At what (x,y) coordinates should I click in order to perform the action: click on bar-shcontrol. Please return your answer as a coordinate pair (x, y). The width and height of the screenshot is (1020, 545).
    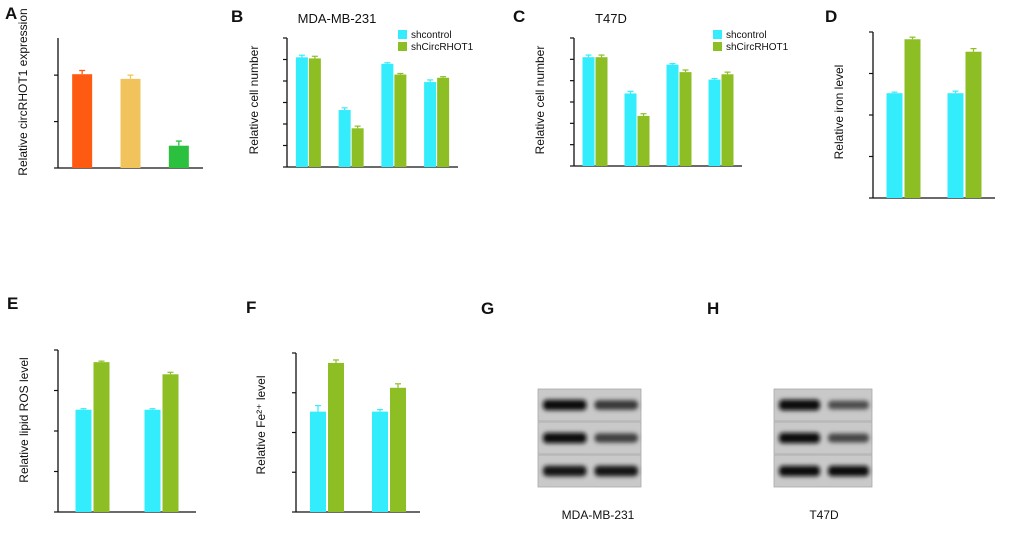
    Looking at the image, I should click on (130, 123).